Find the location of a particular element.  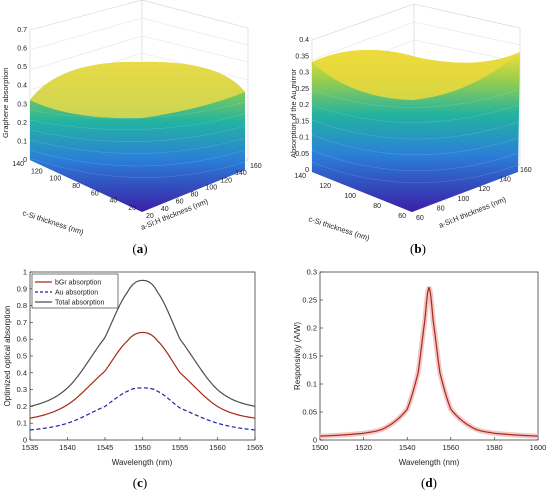

panel-b-zticks: 0 0.05 0.1 0.15 0.2 0.25 0.3 0.35 0.4 is located at coordinates (302, 105).